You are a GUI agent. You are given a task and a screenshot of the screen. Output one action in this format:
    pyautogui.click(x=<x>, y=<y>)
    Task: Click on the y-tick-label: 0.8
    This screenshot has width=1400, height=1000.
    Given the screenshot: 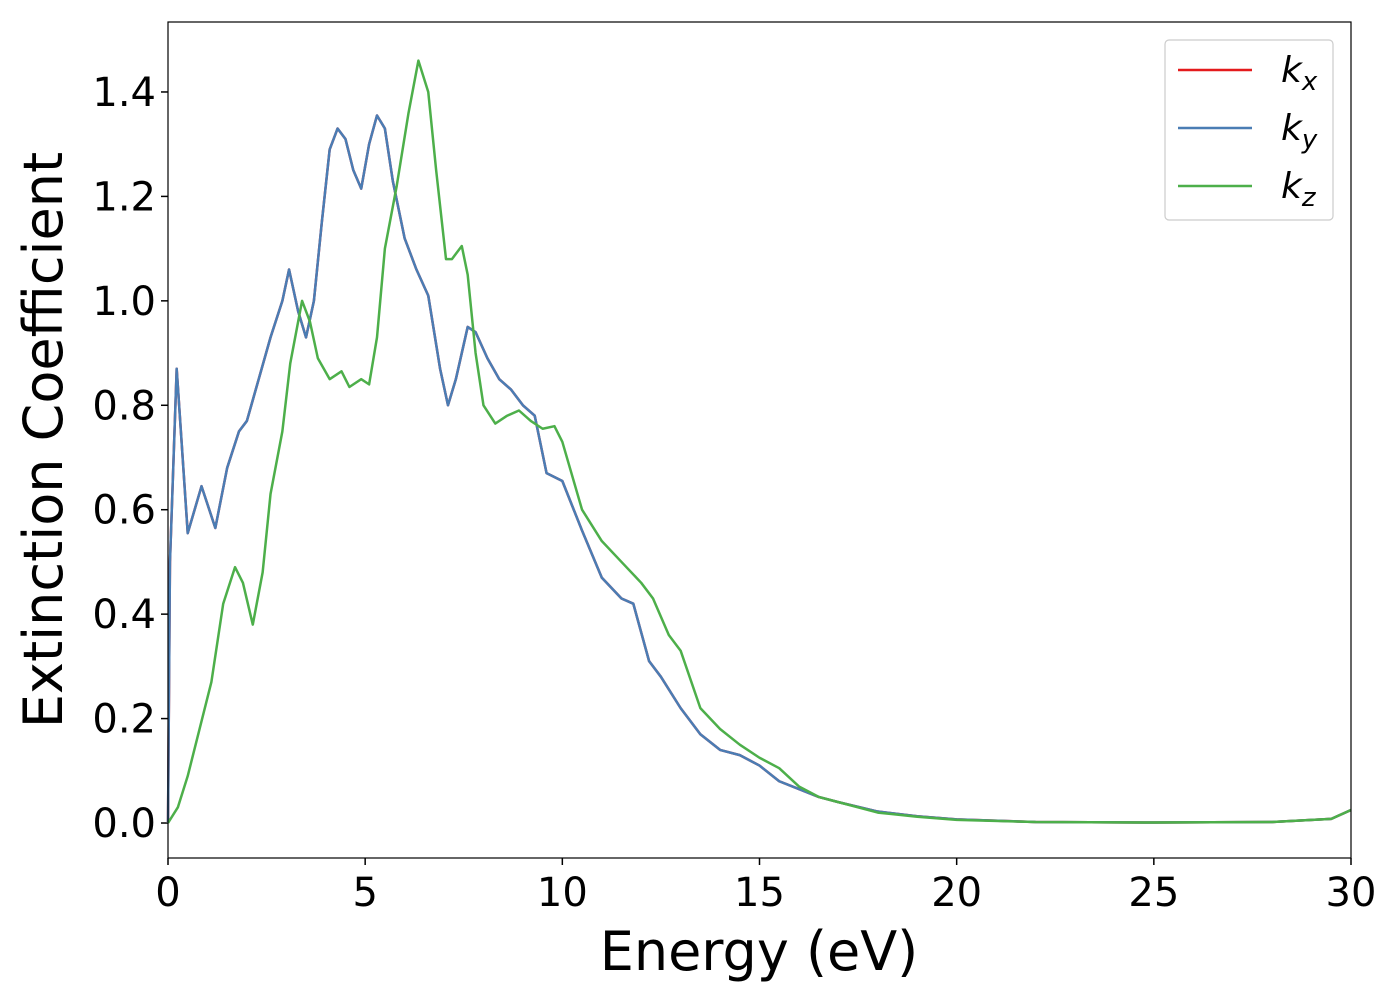 What is the action you would take?
    pyautogui.click(x=124, y=406)
    